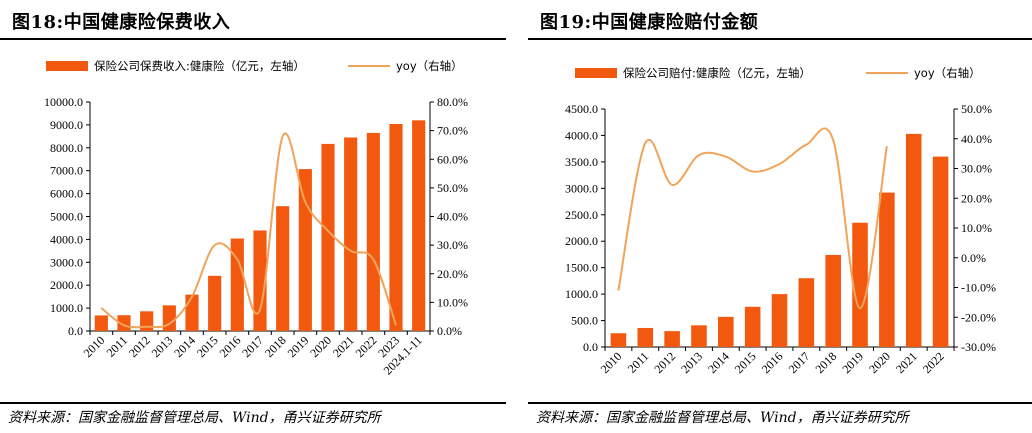  What do you see at coordinates (852, 362) in the screenshot?
I see `x-tick-label: 2019` at bounding box center [852, 362].